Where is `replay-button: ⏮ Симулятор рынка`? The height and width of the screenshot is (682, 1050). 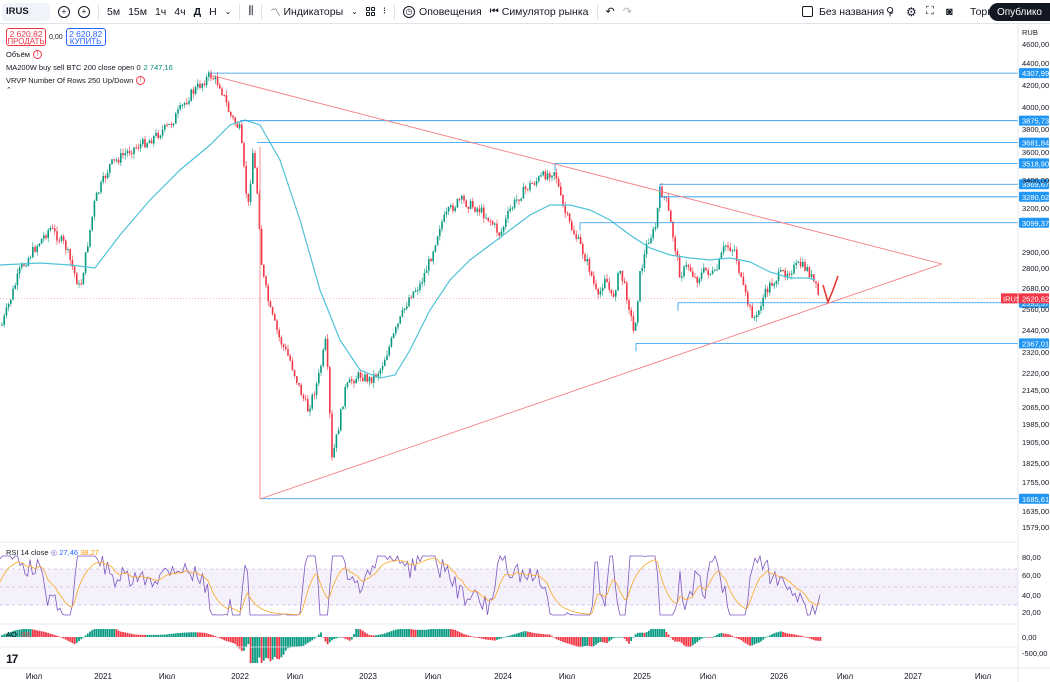 replay-button: ⏮ Симулятор рынка is located at coordinates (539, 12).